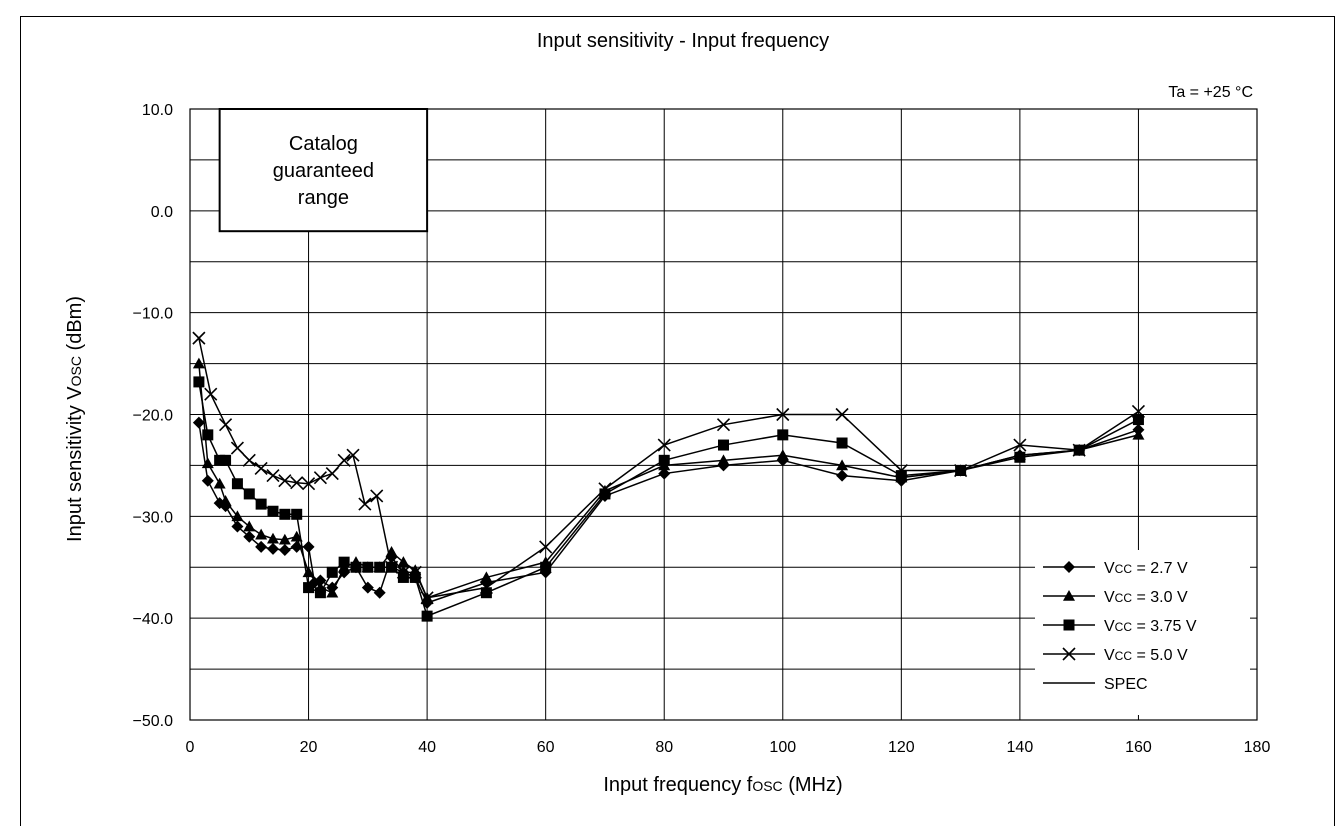  Describe the element at coordinates (546, 747) in the screenshot. I see `x-tick-label: 60` at that location.